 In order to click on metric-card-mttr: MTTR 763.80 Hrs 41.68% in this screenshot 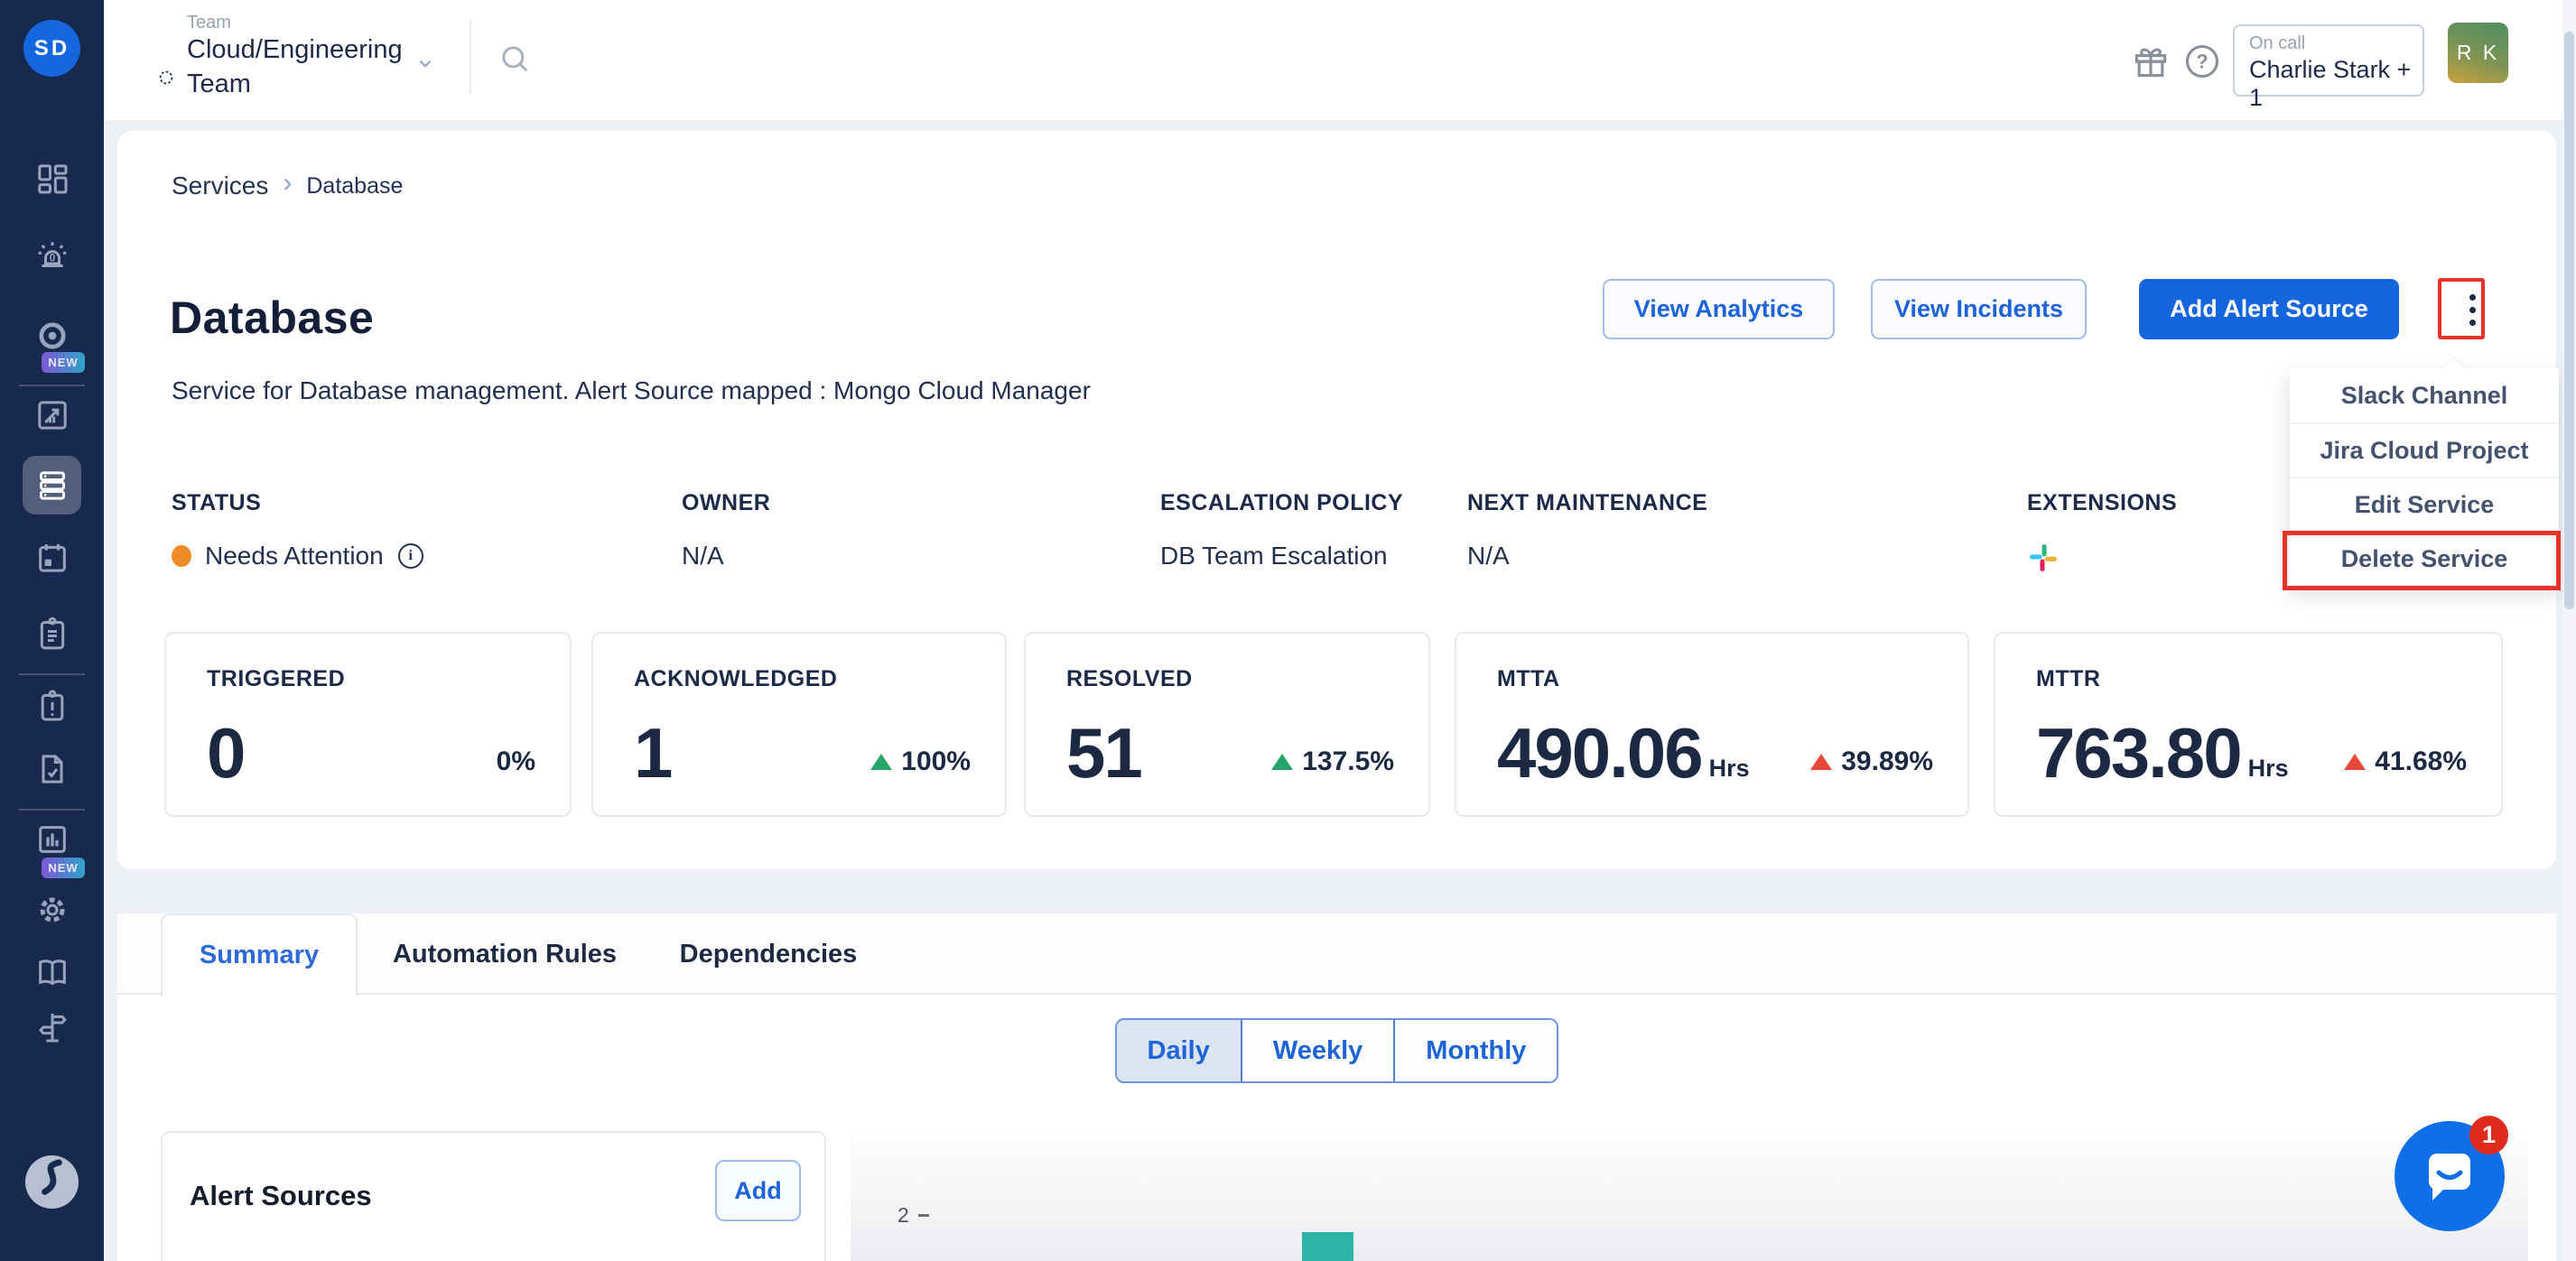, I will do `click(2248, 724)`.